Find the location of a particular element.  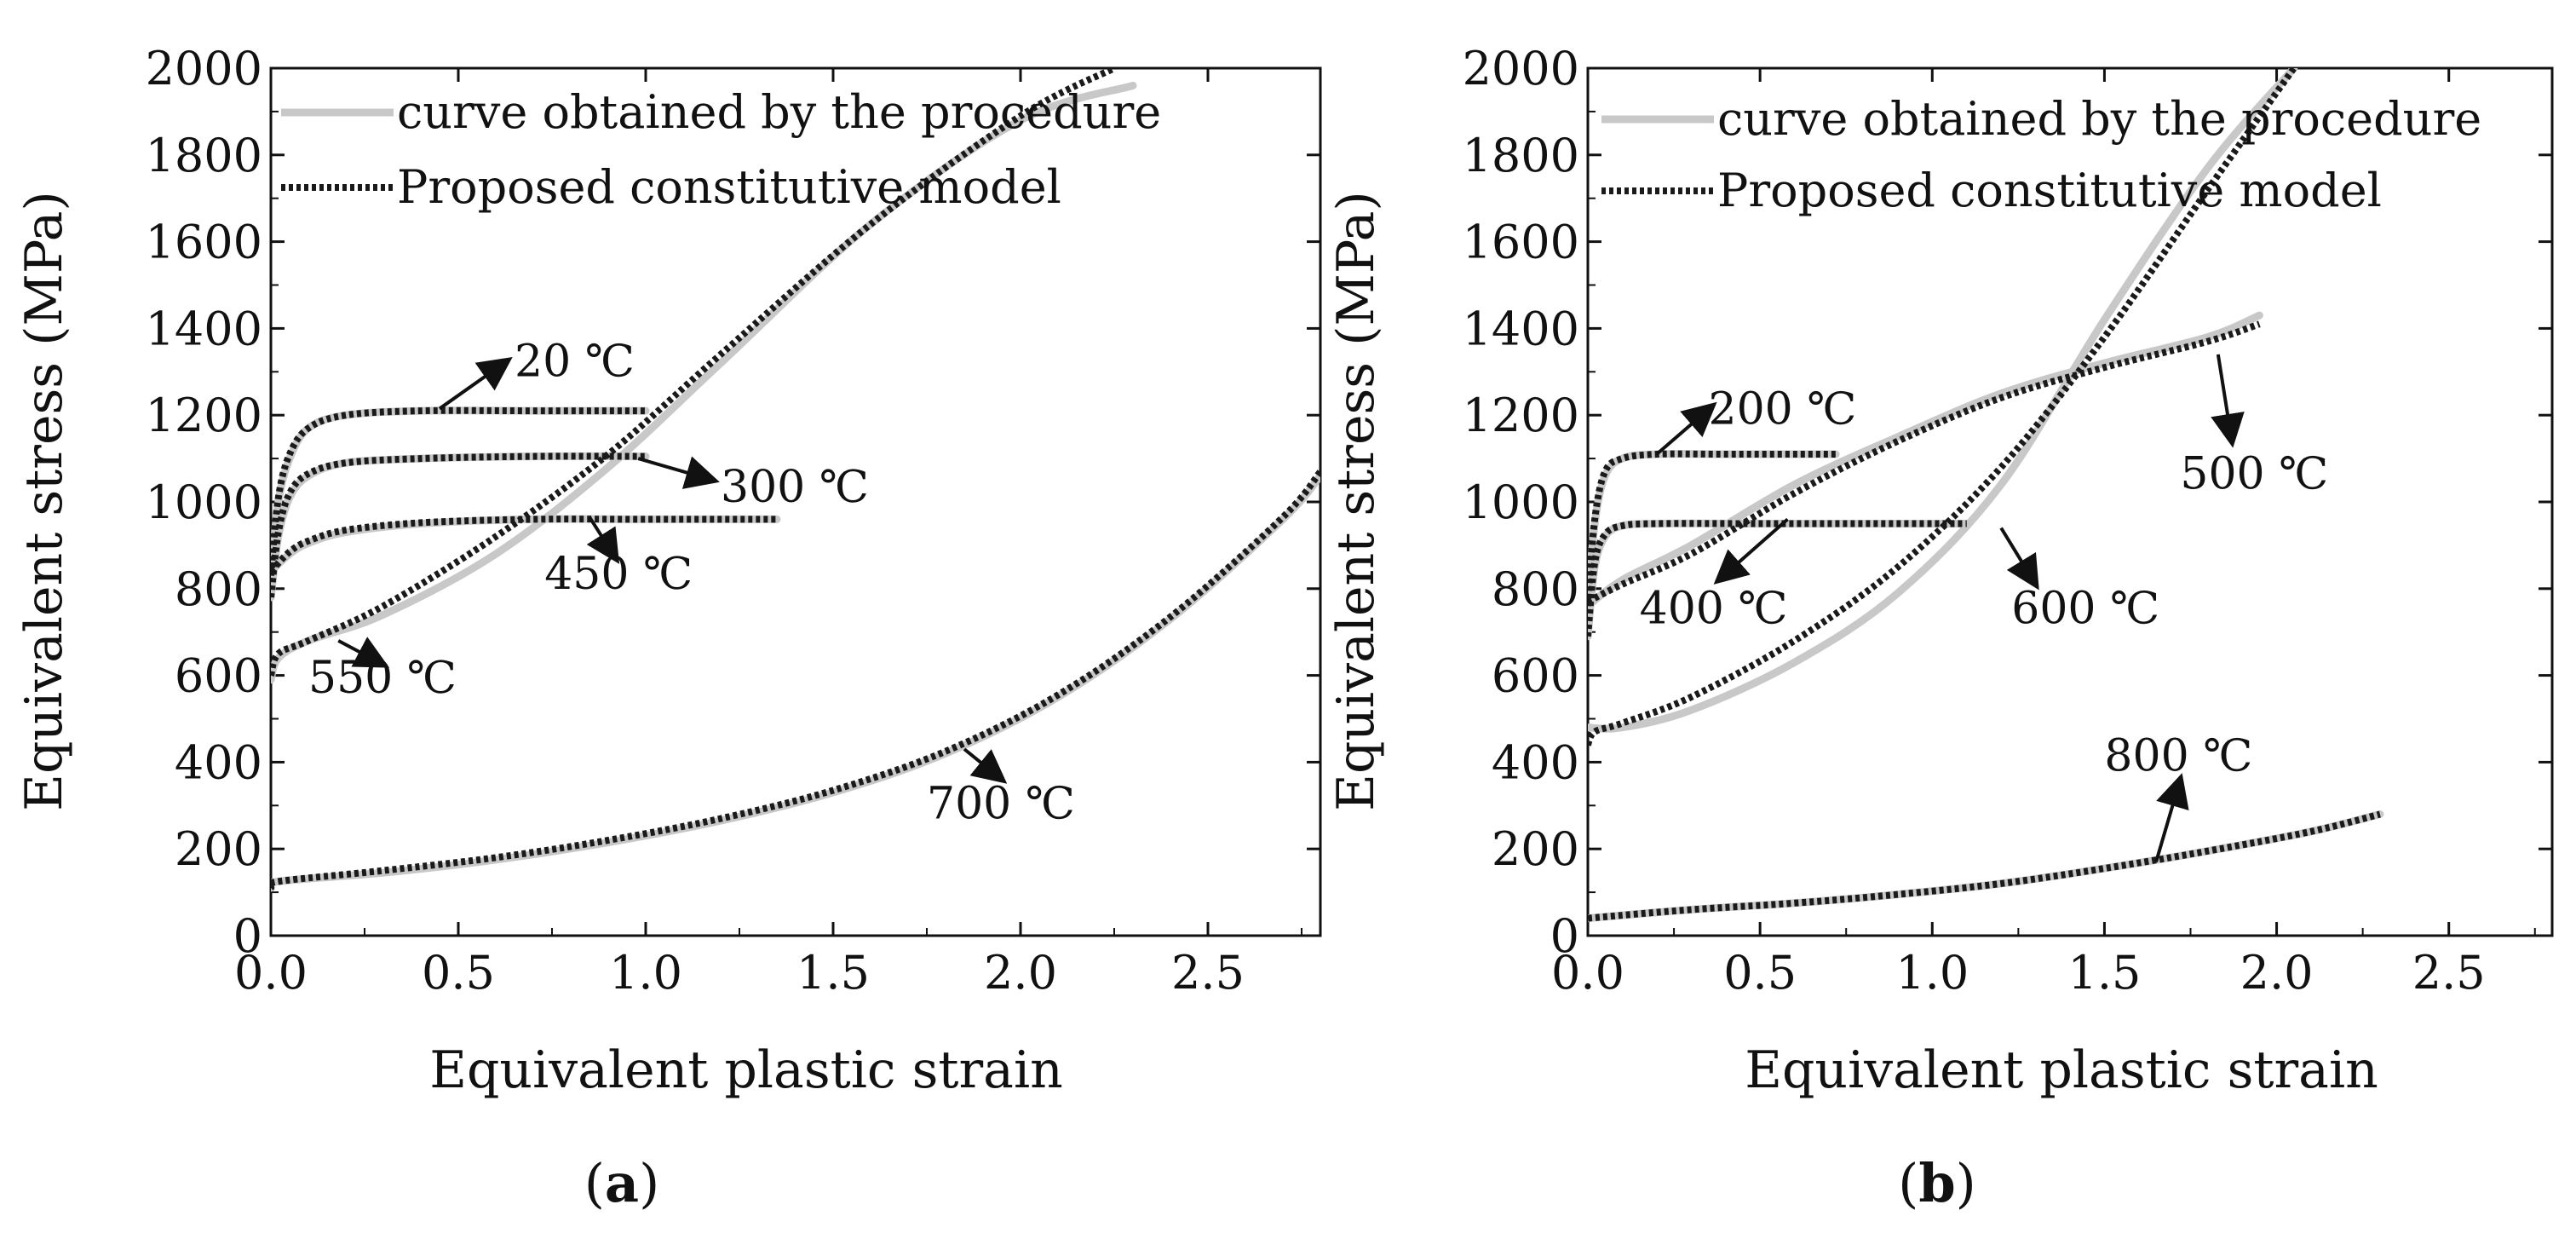

annotation-label-600: 600 ℃ is located at coordinates (2085, 609).